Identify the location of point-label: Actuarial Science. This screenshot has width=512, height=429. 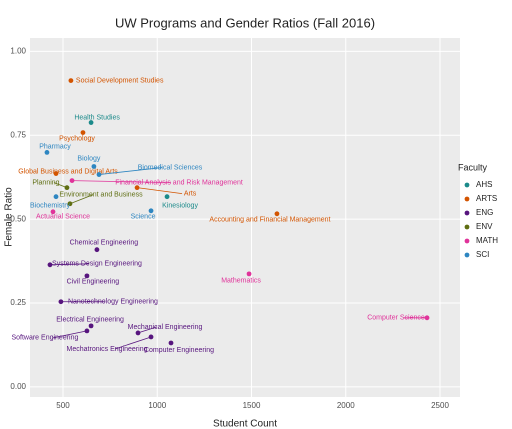
(63, 217).